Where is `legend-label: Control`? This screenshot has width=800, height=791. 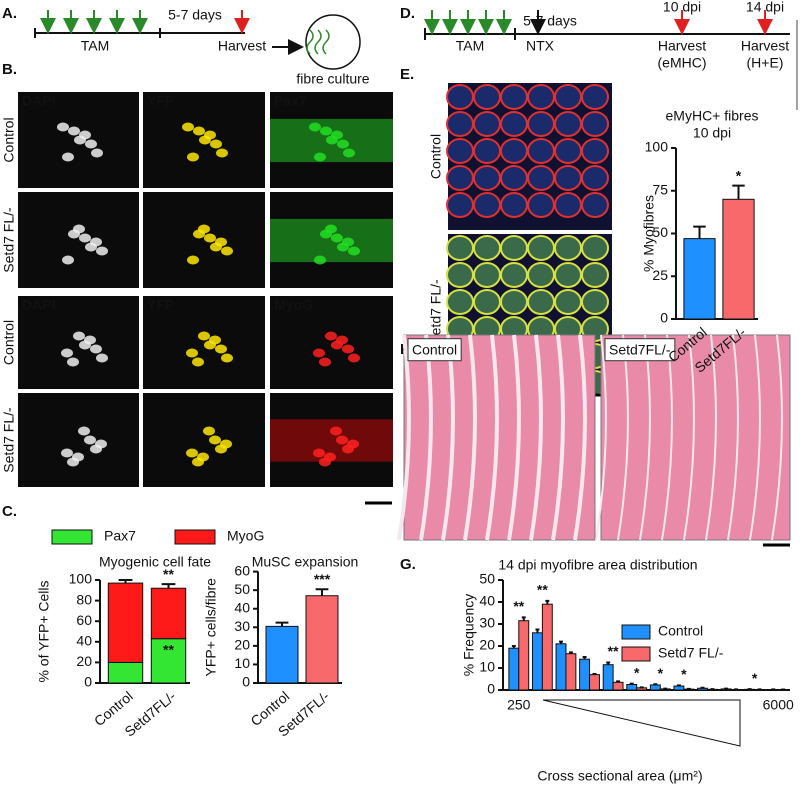
legend-label: Control is located at coordinates (680, 631).